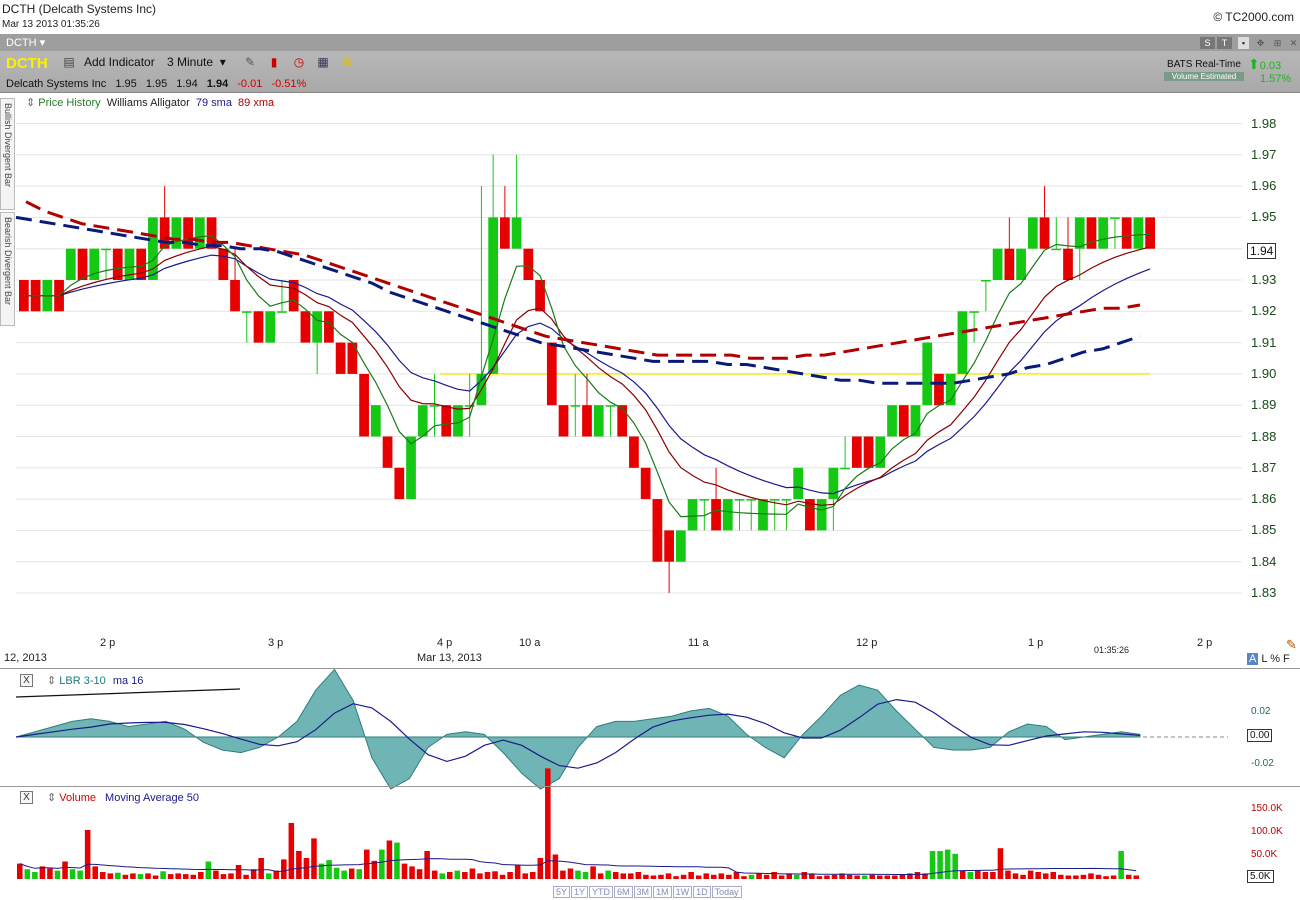  I want to click on symbol-dropdown: DCTH ▾, so click(26, 43).